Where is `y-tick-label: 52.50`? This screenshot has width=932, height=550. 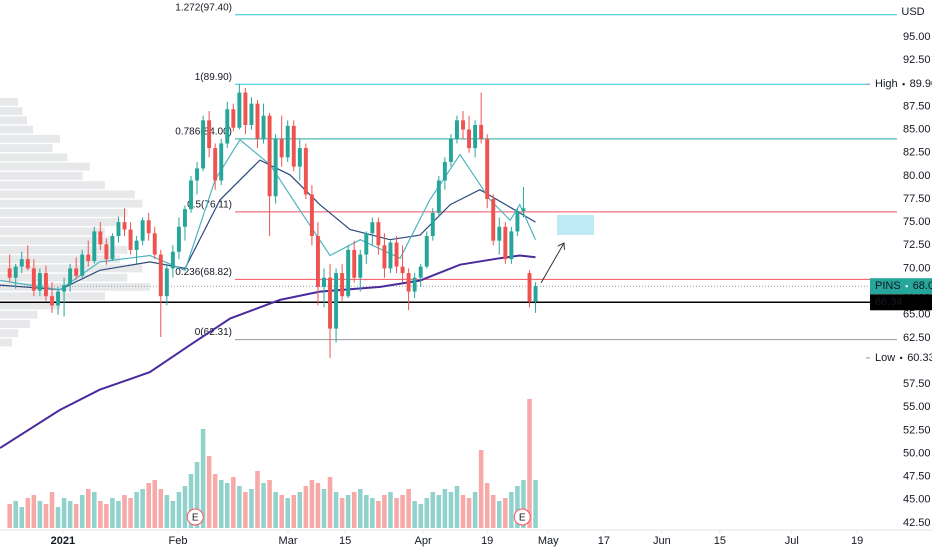
y-tick-label: 52.50 is located at coordinates (917, 430).